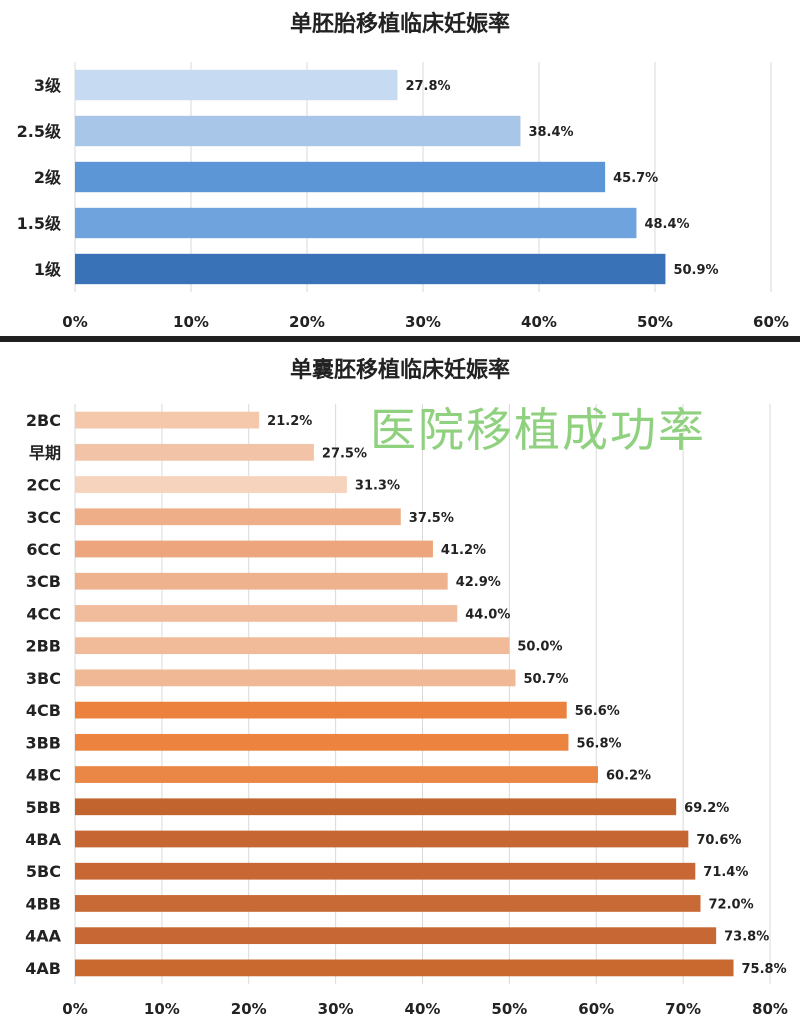  Describe the element at coordinates (399, 370) in the screenshot. I see `chart-title: 单囊胚移植临床妊娠率` at that location.